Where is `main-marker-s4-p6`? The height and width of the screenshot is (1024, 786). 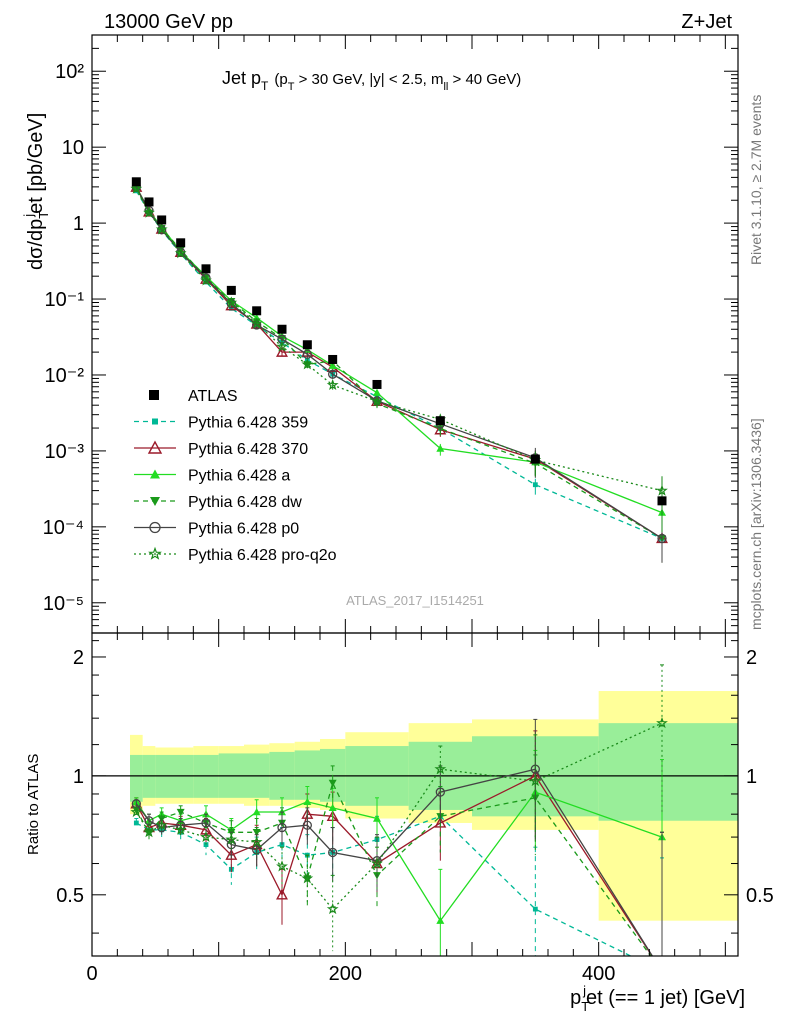 main-marker-s4-p6 is located at coordinates (257, 325).